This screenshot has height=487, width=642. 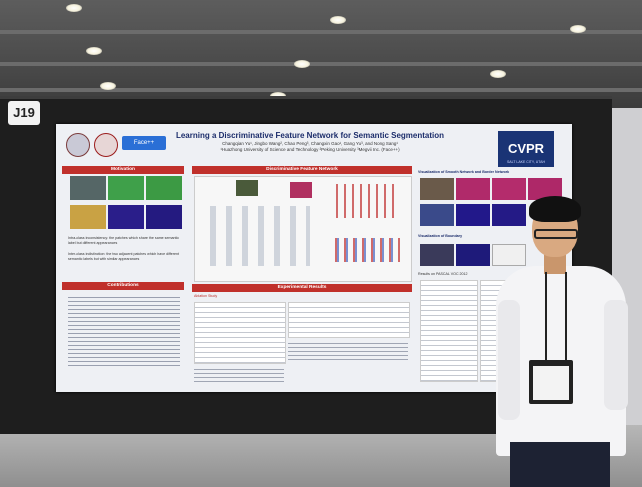 I want to click on section-header-results: Experimental Results, so click(x=302, y=288).